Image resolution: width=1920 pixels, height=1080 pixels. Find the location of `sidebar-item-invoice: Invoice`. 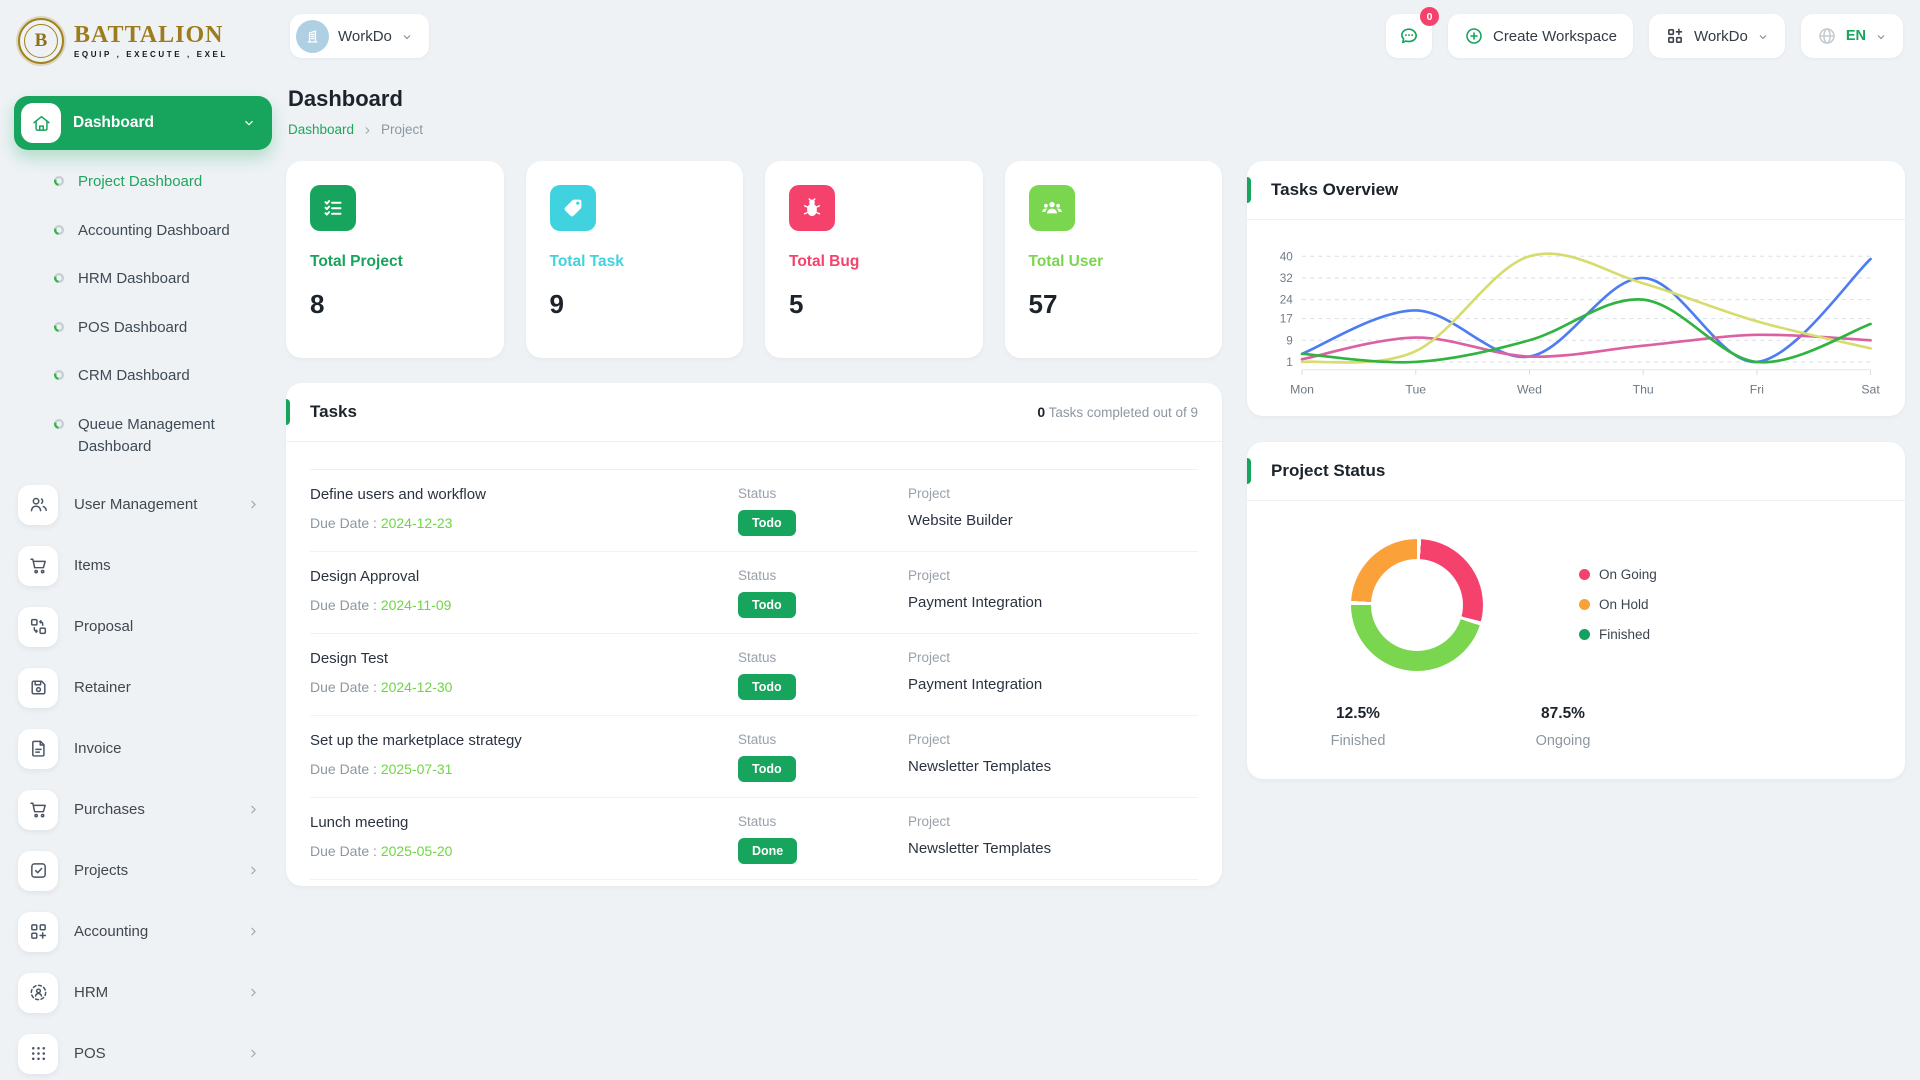

sidebar-item-invoice: Invoice is located at coordinates (143, 749).